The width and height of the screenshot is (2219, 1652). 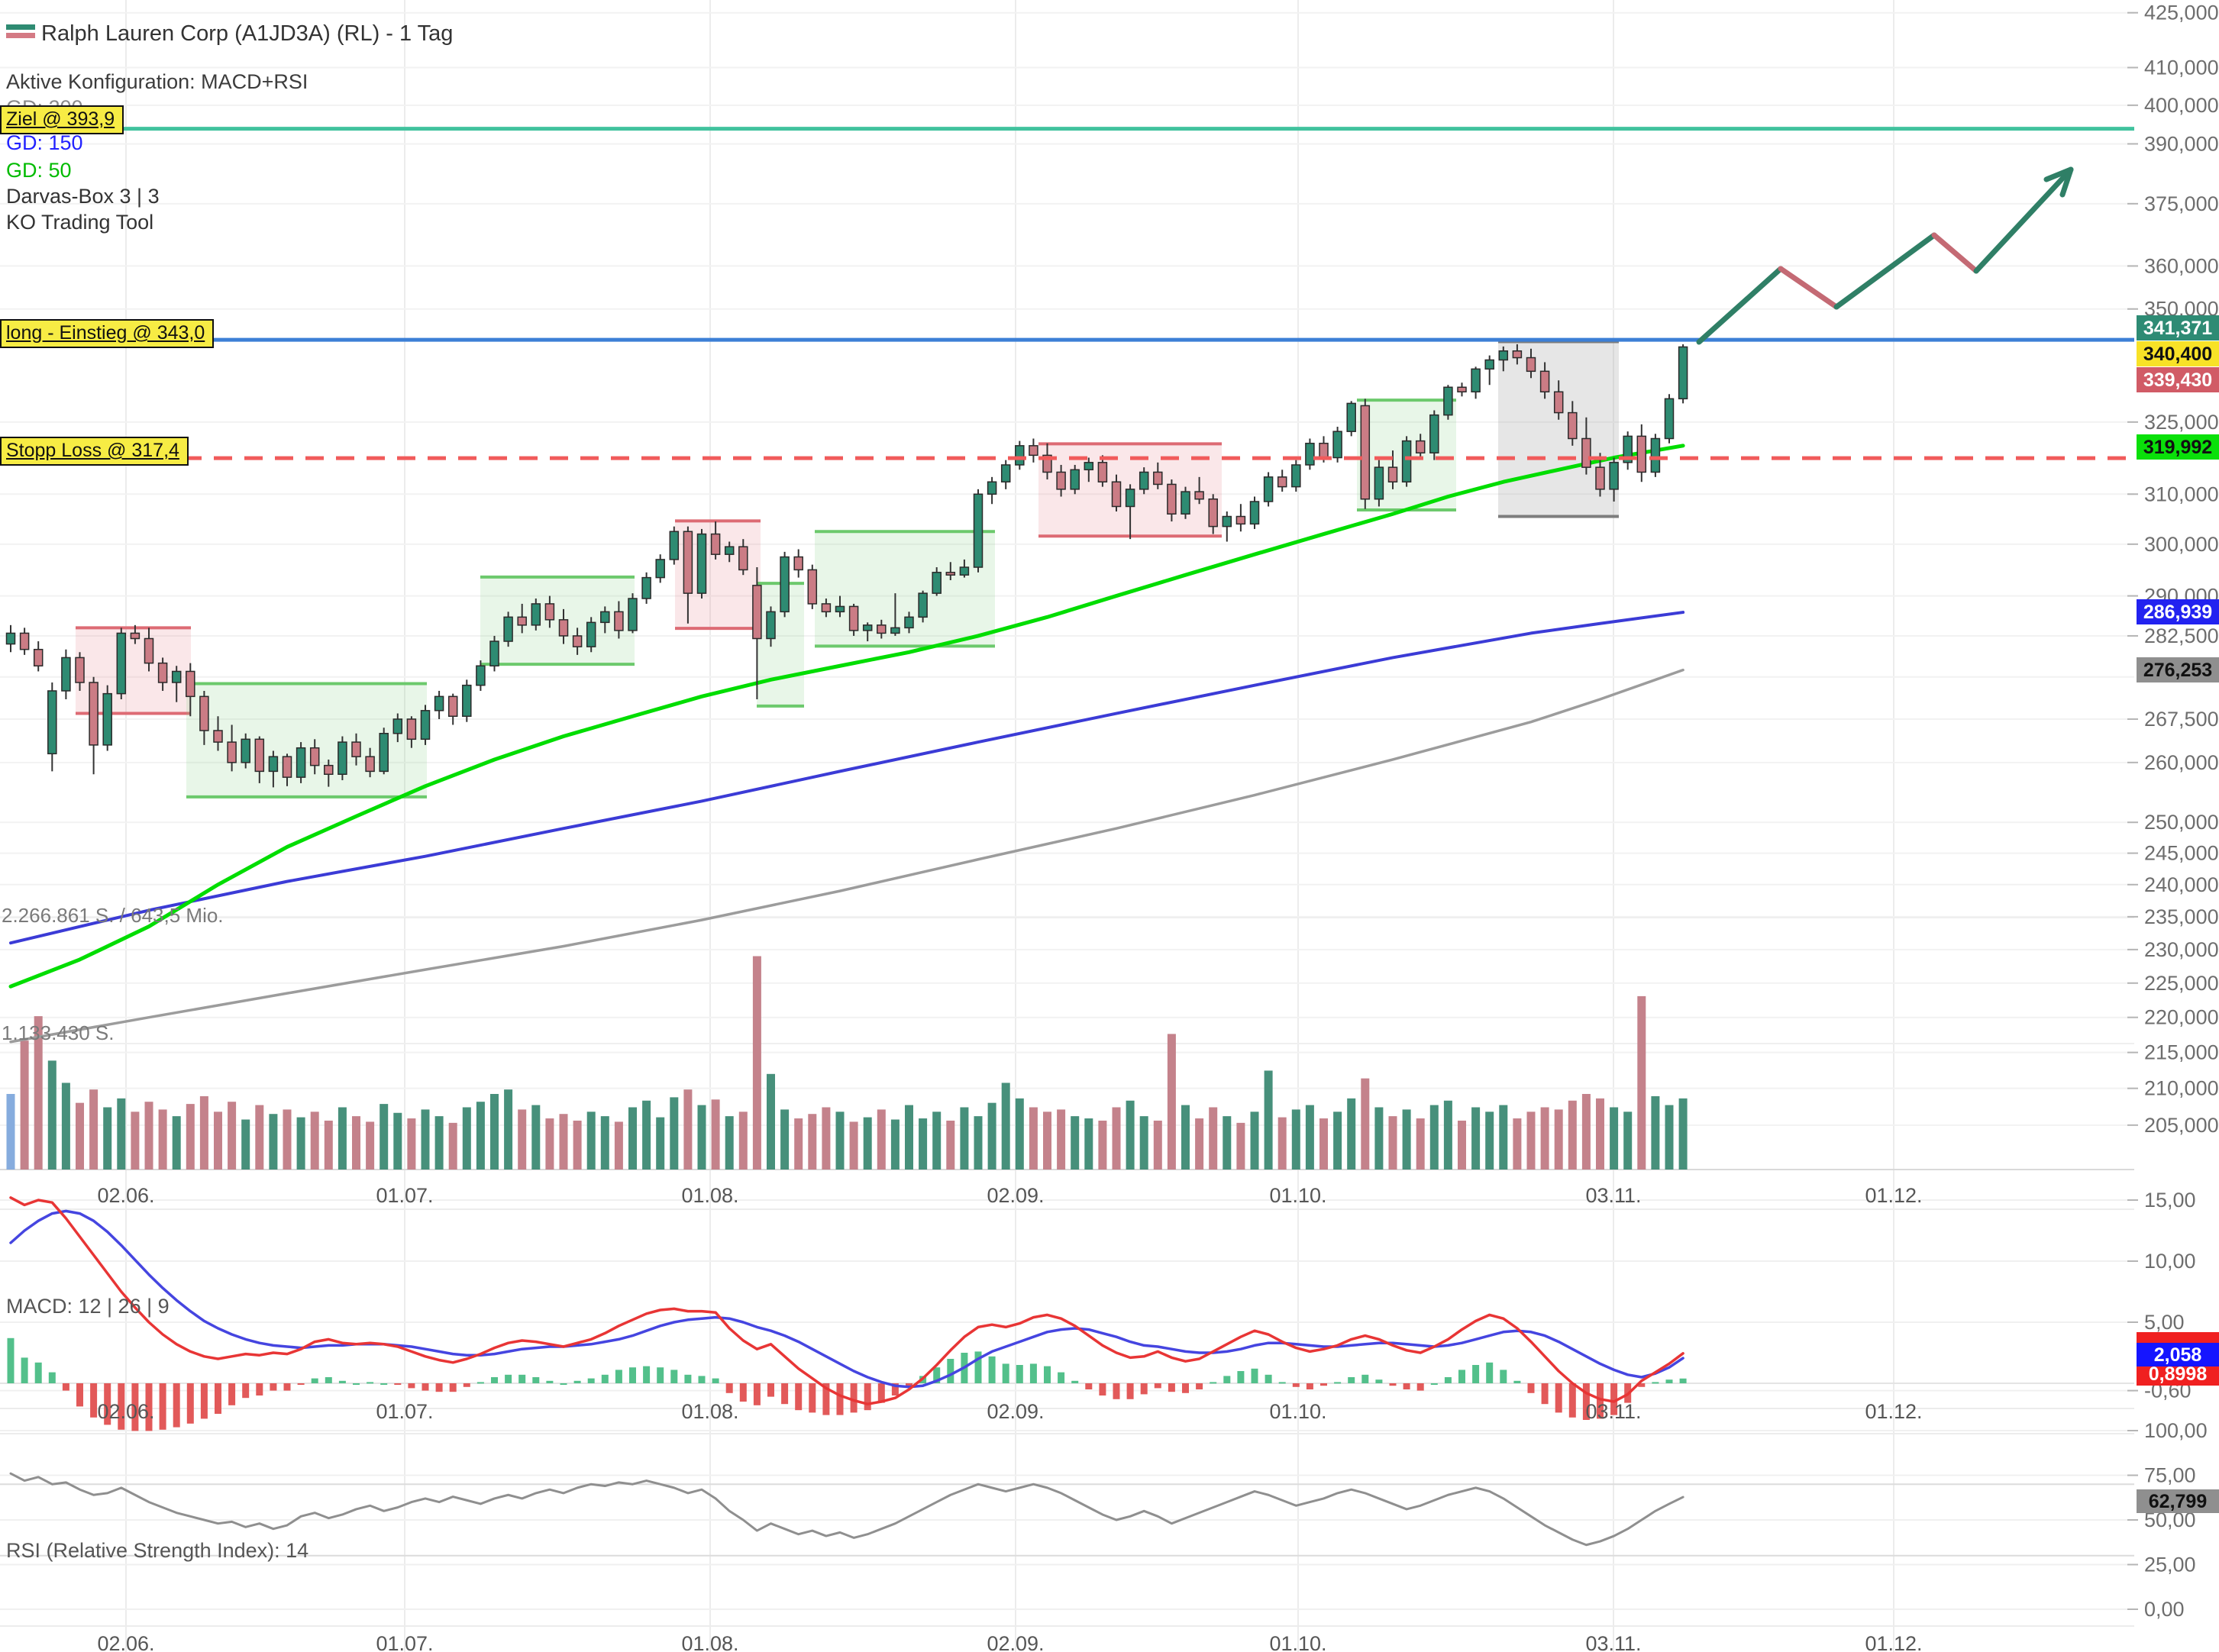 What do you see at coordinates (2181, 822) in the screenshot?
I see `price-axis-label: 250,000` at bounding box center [2181, 822].